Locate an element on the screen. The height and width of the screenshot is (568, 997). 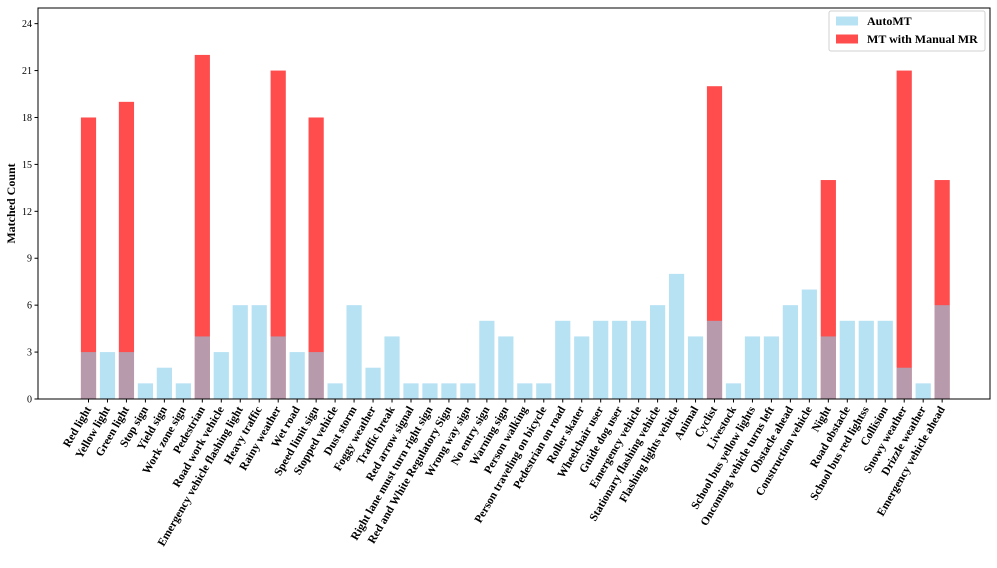
bar-automt-animal is located at coordinates (695, 367).